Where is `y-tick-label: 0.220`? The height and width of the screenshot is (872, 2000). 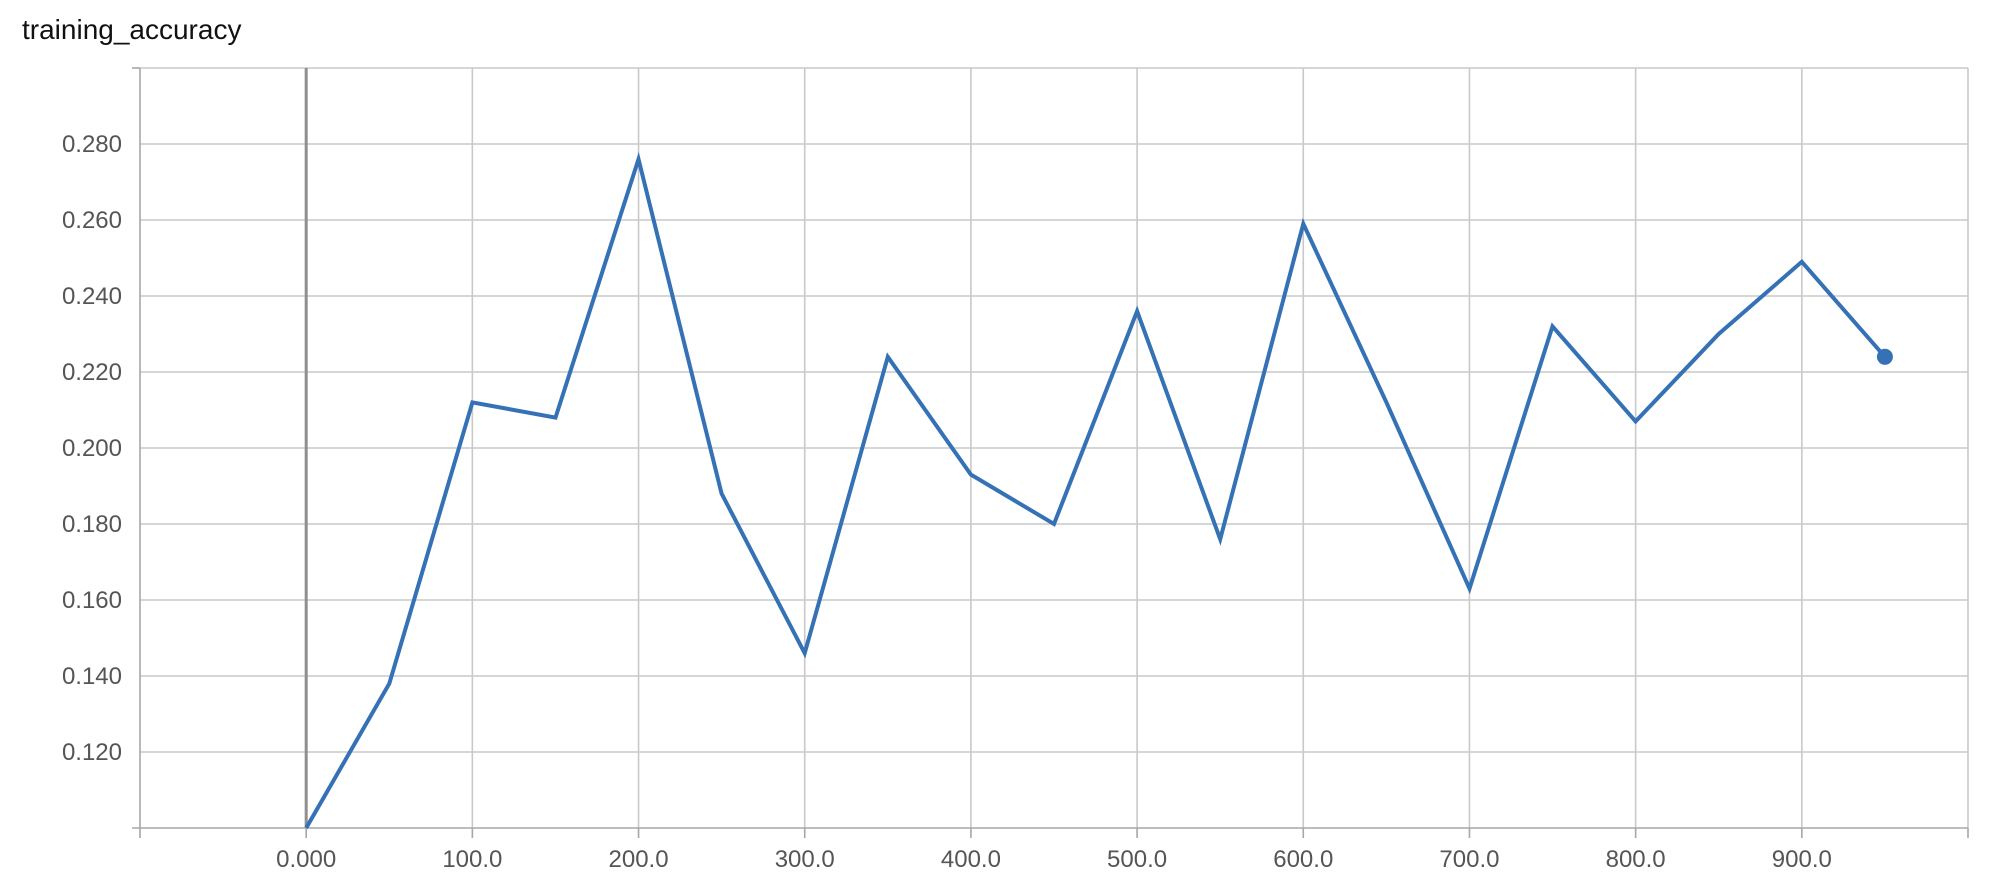 y-tick-label: 0.220 is located at coordinates (92, 372).